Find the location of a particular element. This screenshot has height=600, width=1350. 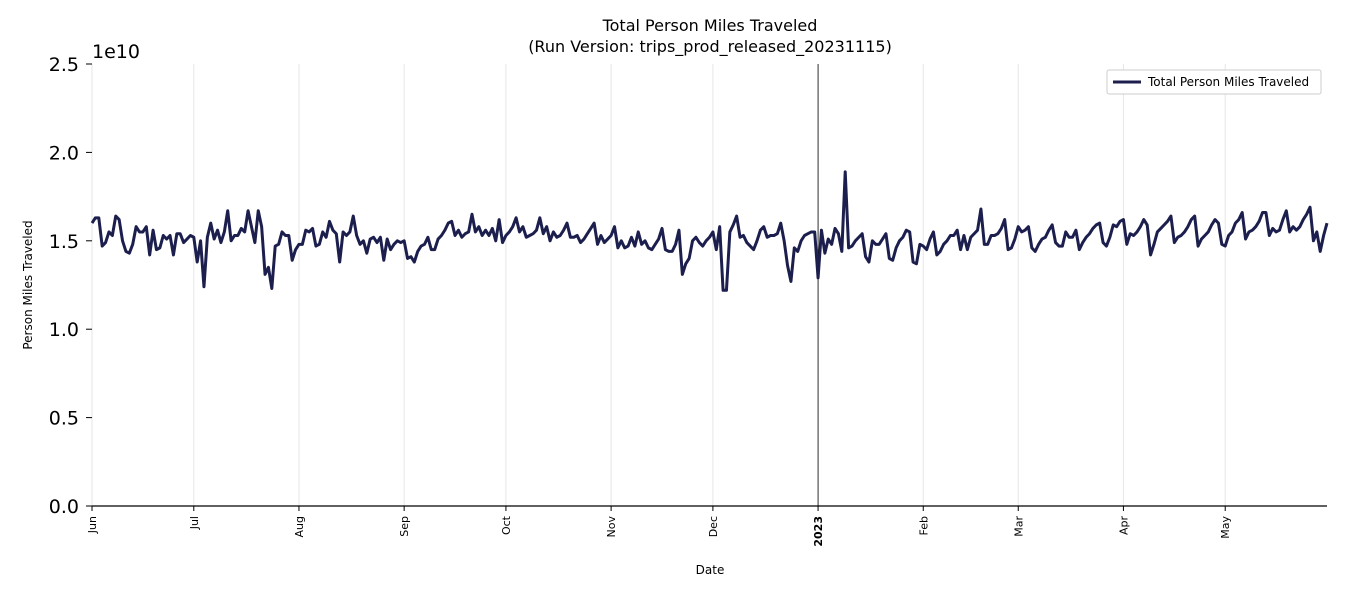

x-tick-label: Feb is located at coordinates (923, 525).